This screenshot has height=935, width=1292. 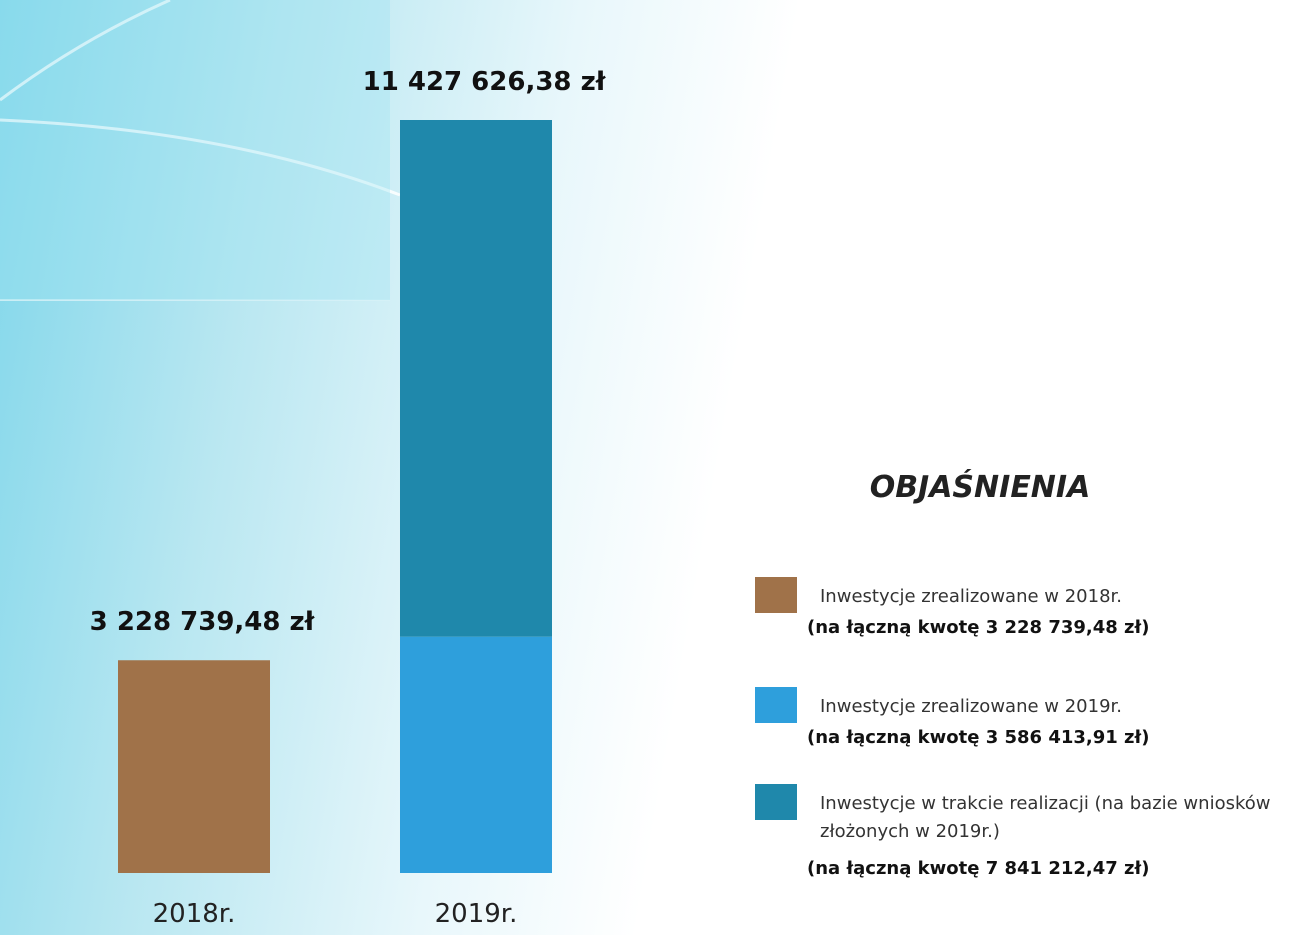 What do you see at coordinates (978, 627) in the screenshot?
I see `legend-detail: (na łączną kwotę 3 228 739,48 zł)` at bounding box center [978, 627].